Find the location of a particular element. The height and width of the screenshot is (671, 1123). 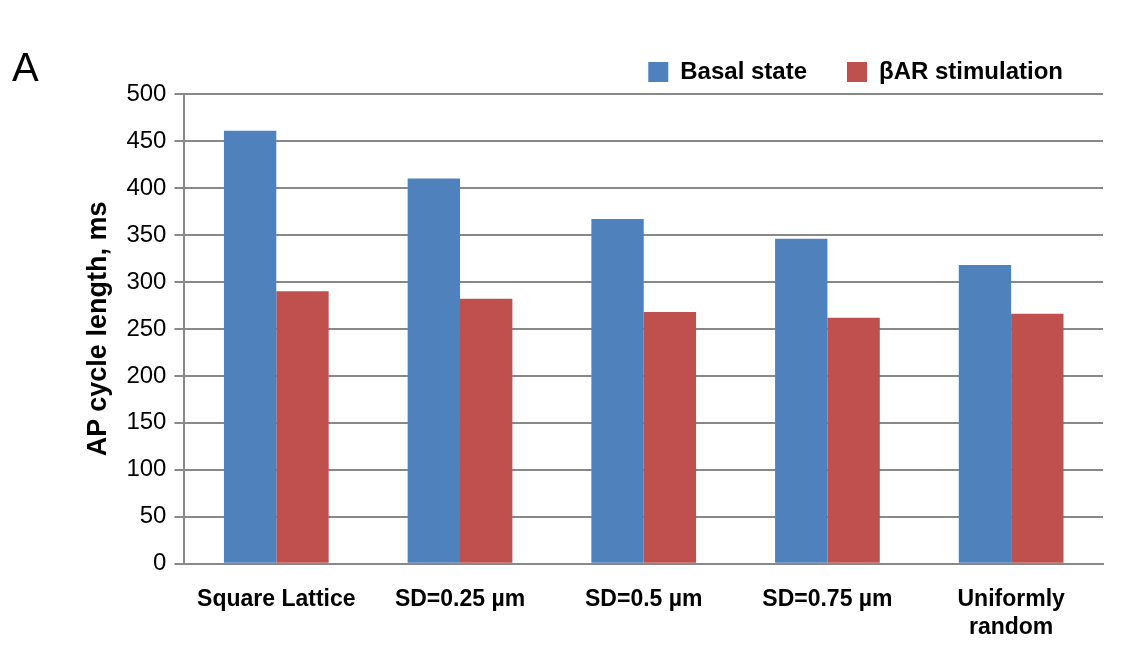

x-tick-label: SD=0.75 µm is located at coordinates (827, 597).